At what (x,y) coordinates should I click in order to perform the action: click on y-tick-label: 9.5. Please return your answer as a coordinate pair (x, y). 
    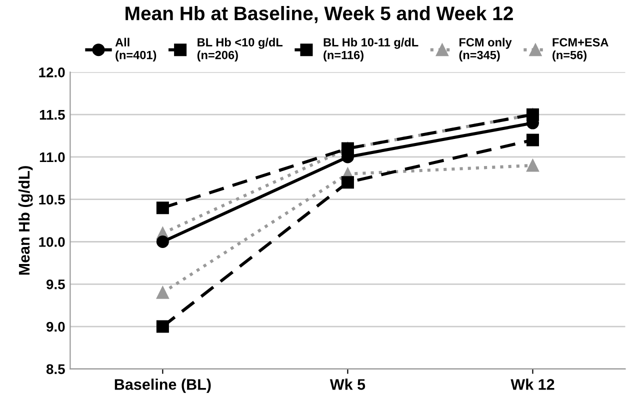
    Looking at the image, I should click on (55, 284).